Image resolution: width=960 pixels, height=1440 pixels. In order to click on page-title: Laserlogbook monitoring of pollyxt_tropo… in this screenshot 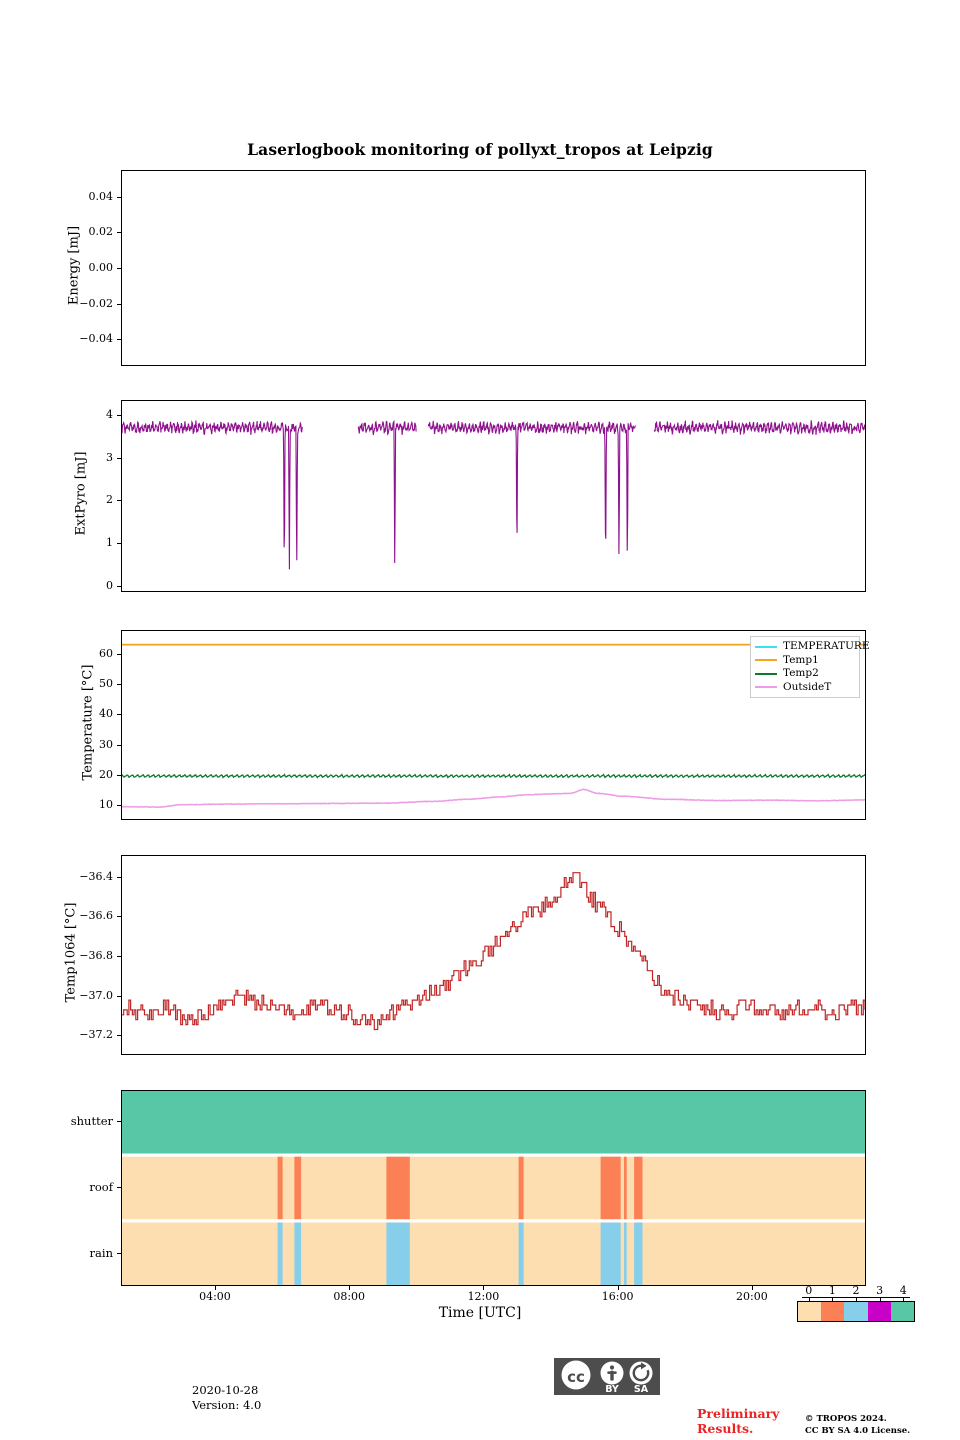, I will do `click(480, 149)`.